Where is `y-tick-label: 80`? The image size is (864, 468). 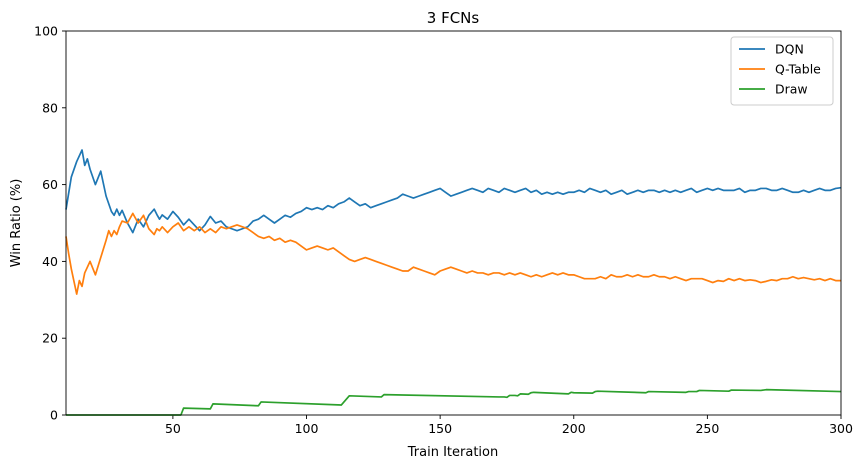
y-tick-label: 80 is located at coordinates (50, 107).